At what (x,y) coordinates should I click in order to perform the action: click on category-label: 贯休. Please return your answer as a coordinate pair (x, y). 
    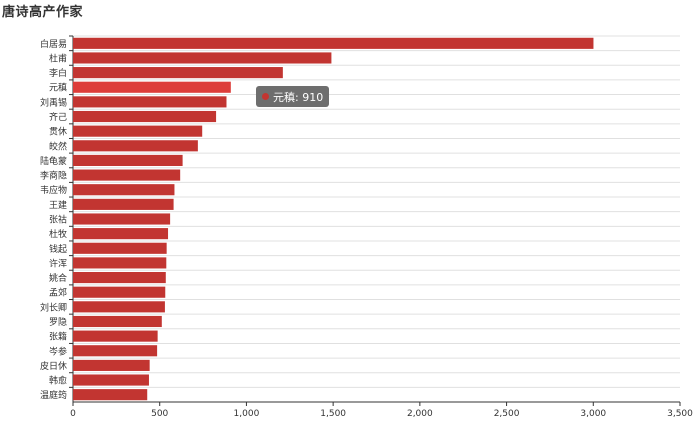
    Looking at the image, I should click on (58, 132).